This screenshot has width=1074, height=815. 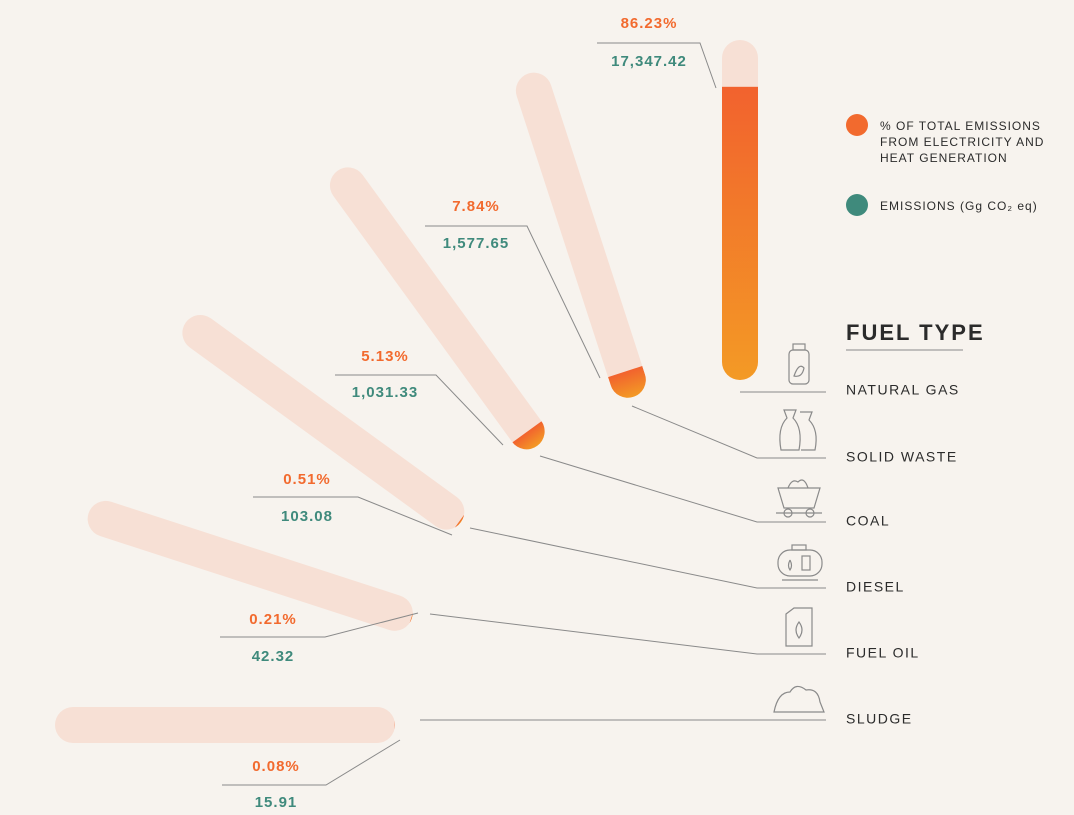 I want to click on legend-label: EMISSIONS (Gg CO₂ eq), so click(x=959, y=206).